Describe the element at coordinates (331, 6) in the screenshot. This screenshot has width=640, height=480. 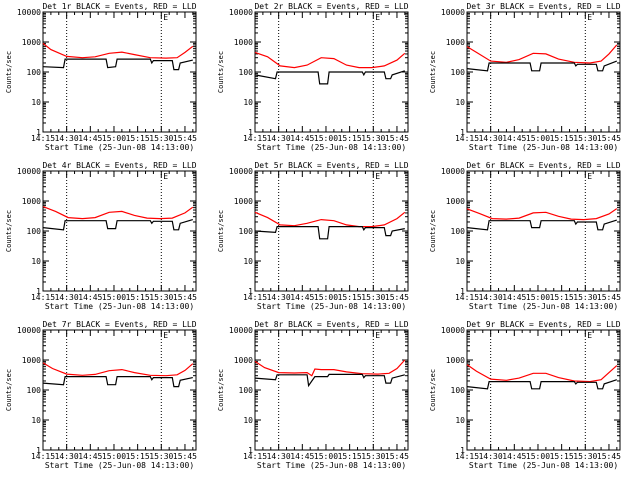
I see `panel-title: Det 2r BLACK = Events, RED = LLD` at that location.